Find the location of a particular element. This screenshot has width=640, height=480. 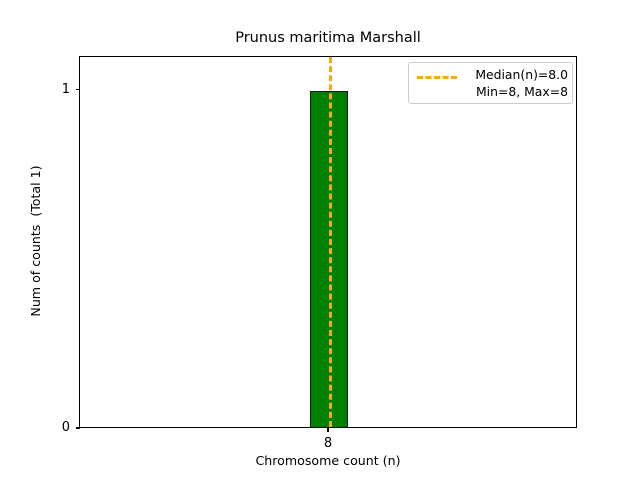

y-axis-label: Num of counts (Total 1) is located at coordinates (35, 241).